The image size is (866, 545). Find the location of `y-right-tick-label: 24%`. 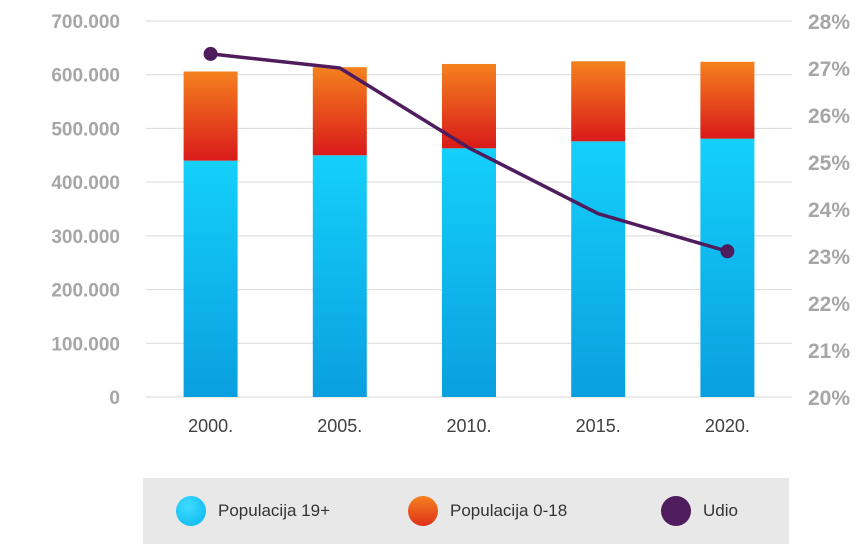

y-right-tick-label: 24% is located at coordinates (829, 210).